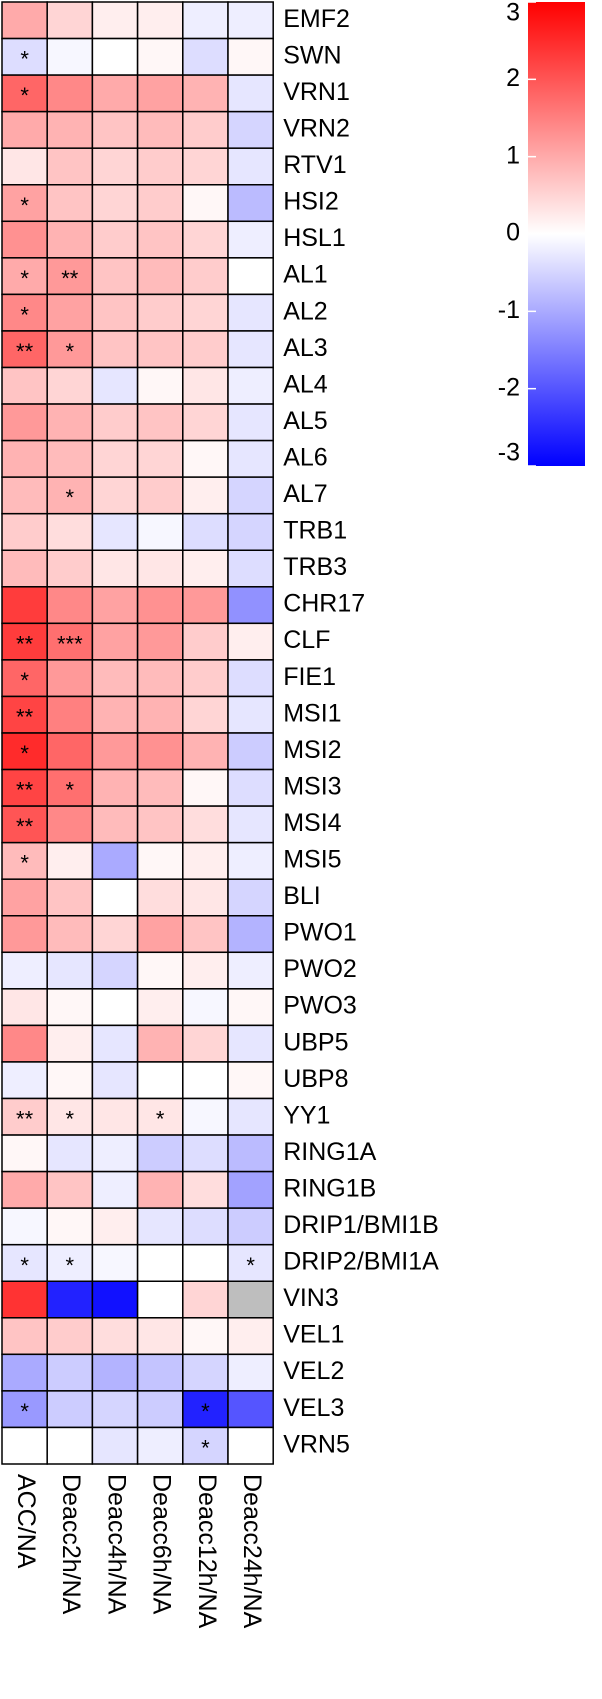 This screenshot has height=1699, width=602. Describe the element at coordinates (513, 233) in the screenshot. I see `colorbar-tick-label: 0` at that location.